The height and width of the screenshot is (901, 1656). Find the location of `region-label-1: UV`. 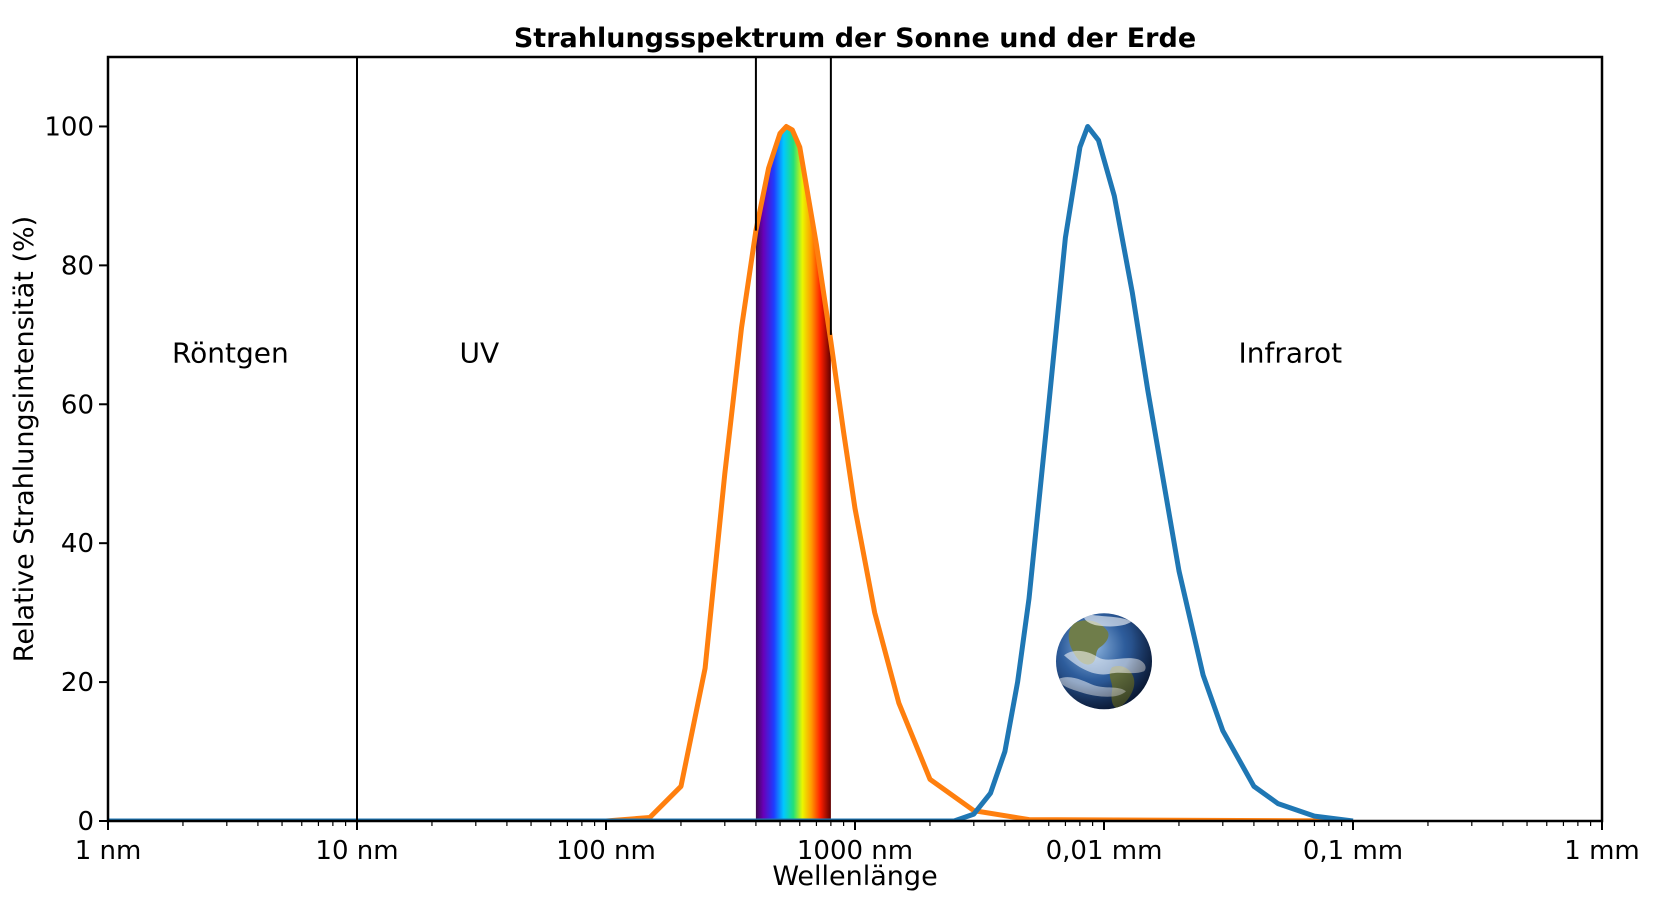

region-label-1: UV is located at coordinates (480, 353).